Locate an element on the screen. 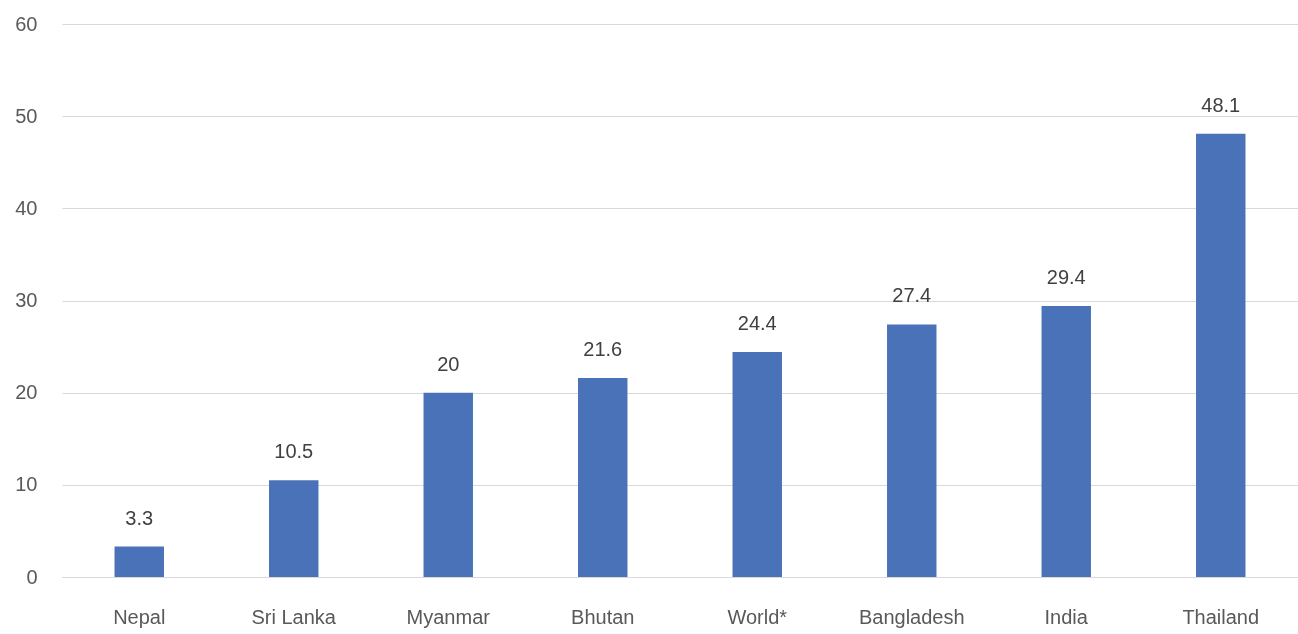  x-tick-label: India is located at coordinates (1066, 616).